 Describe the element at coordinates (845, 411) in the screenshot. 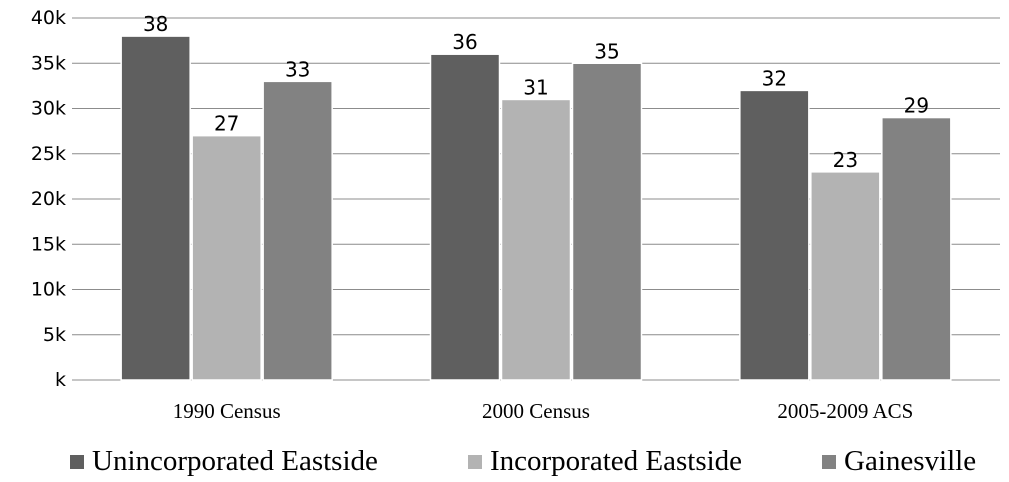

I see `x-tick-label: 2005-2009 ACS` at that location.